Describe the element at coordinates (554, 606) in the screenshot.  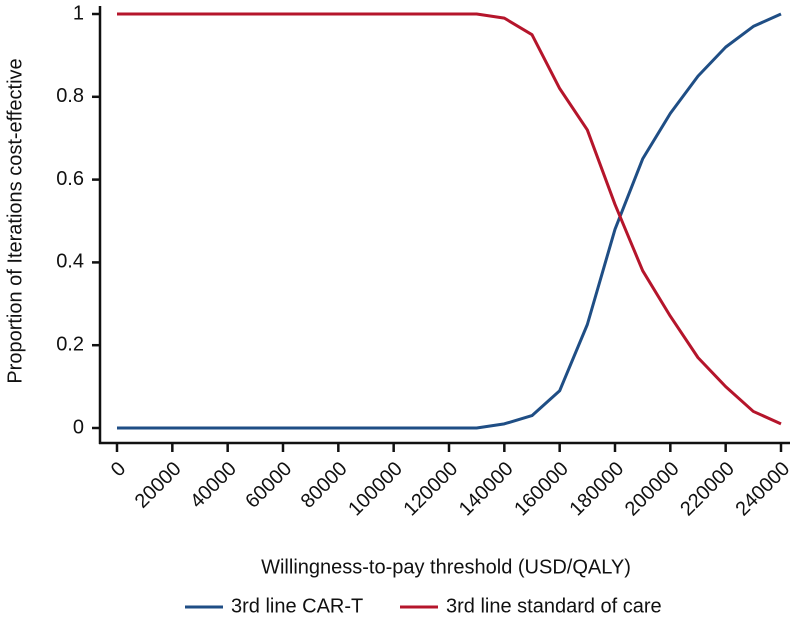
I see `legend-label: 3rd line standard of care` at that location.